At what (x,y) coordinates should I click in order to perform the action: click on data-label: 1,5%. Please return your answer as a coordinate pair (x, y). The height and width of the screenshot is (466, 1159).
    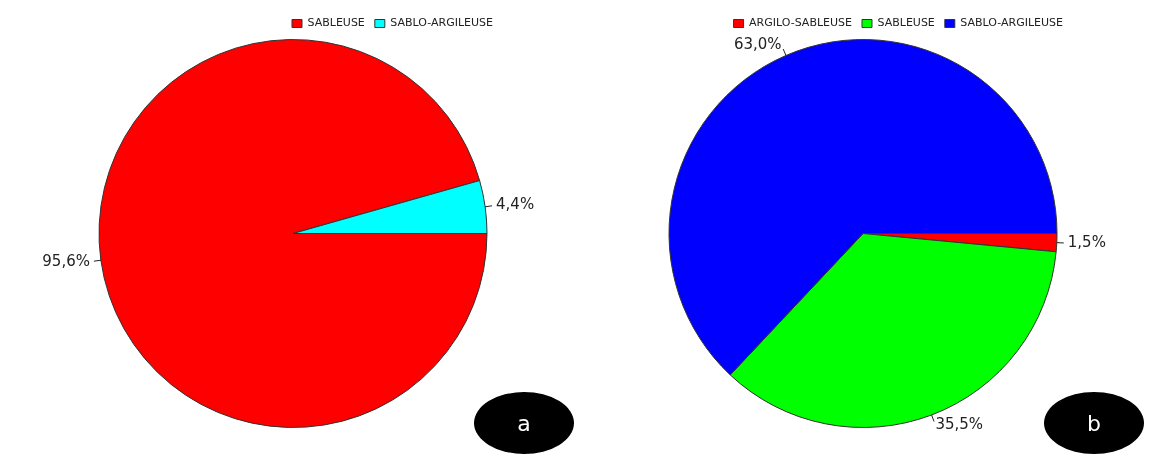
    Looking at the image, I should click on (1086, 242).